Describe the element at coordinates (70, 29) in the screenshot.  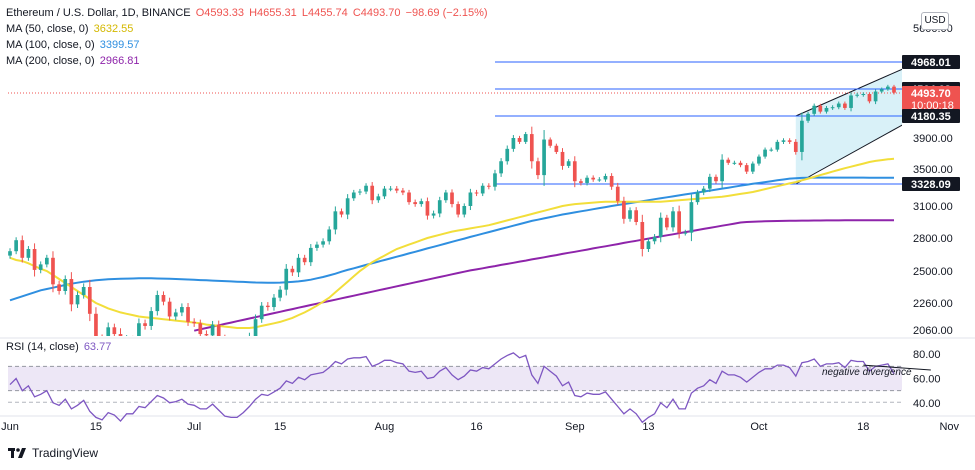
I see `ma50-legend: MA (50, close, 0) 3632.55` at that location.